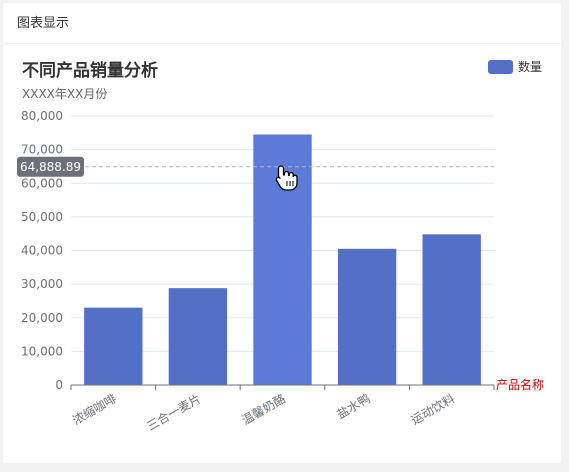 The height and width of the screenshot is (472, 569). Describe the element at coordinates (42, 284) in the screenshot. I see `y-tick-label: 30,000` at that location.